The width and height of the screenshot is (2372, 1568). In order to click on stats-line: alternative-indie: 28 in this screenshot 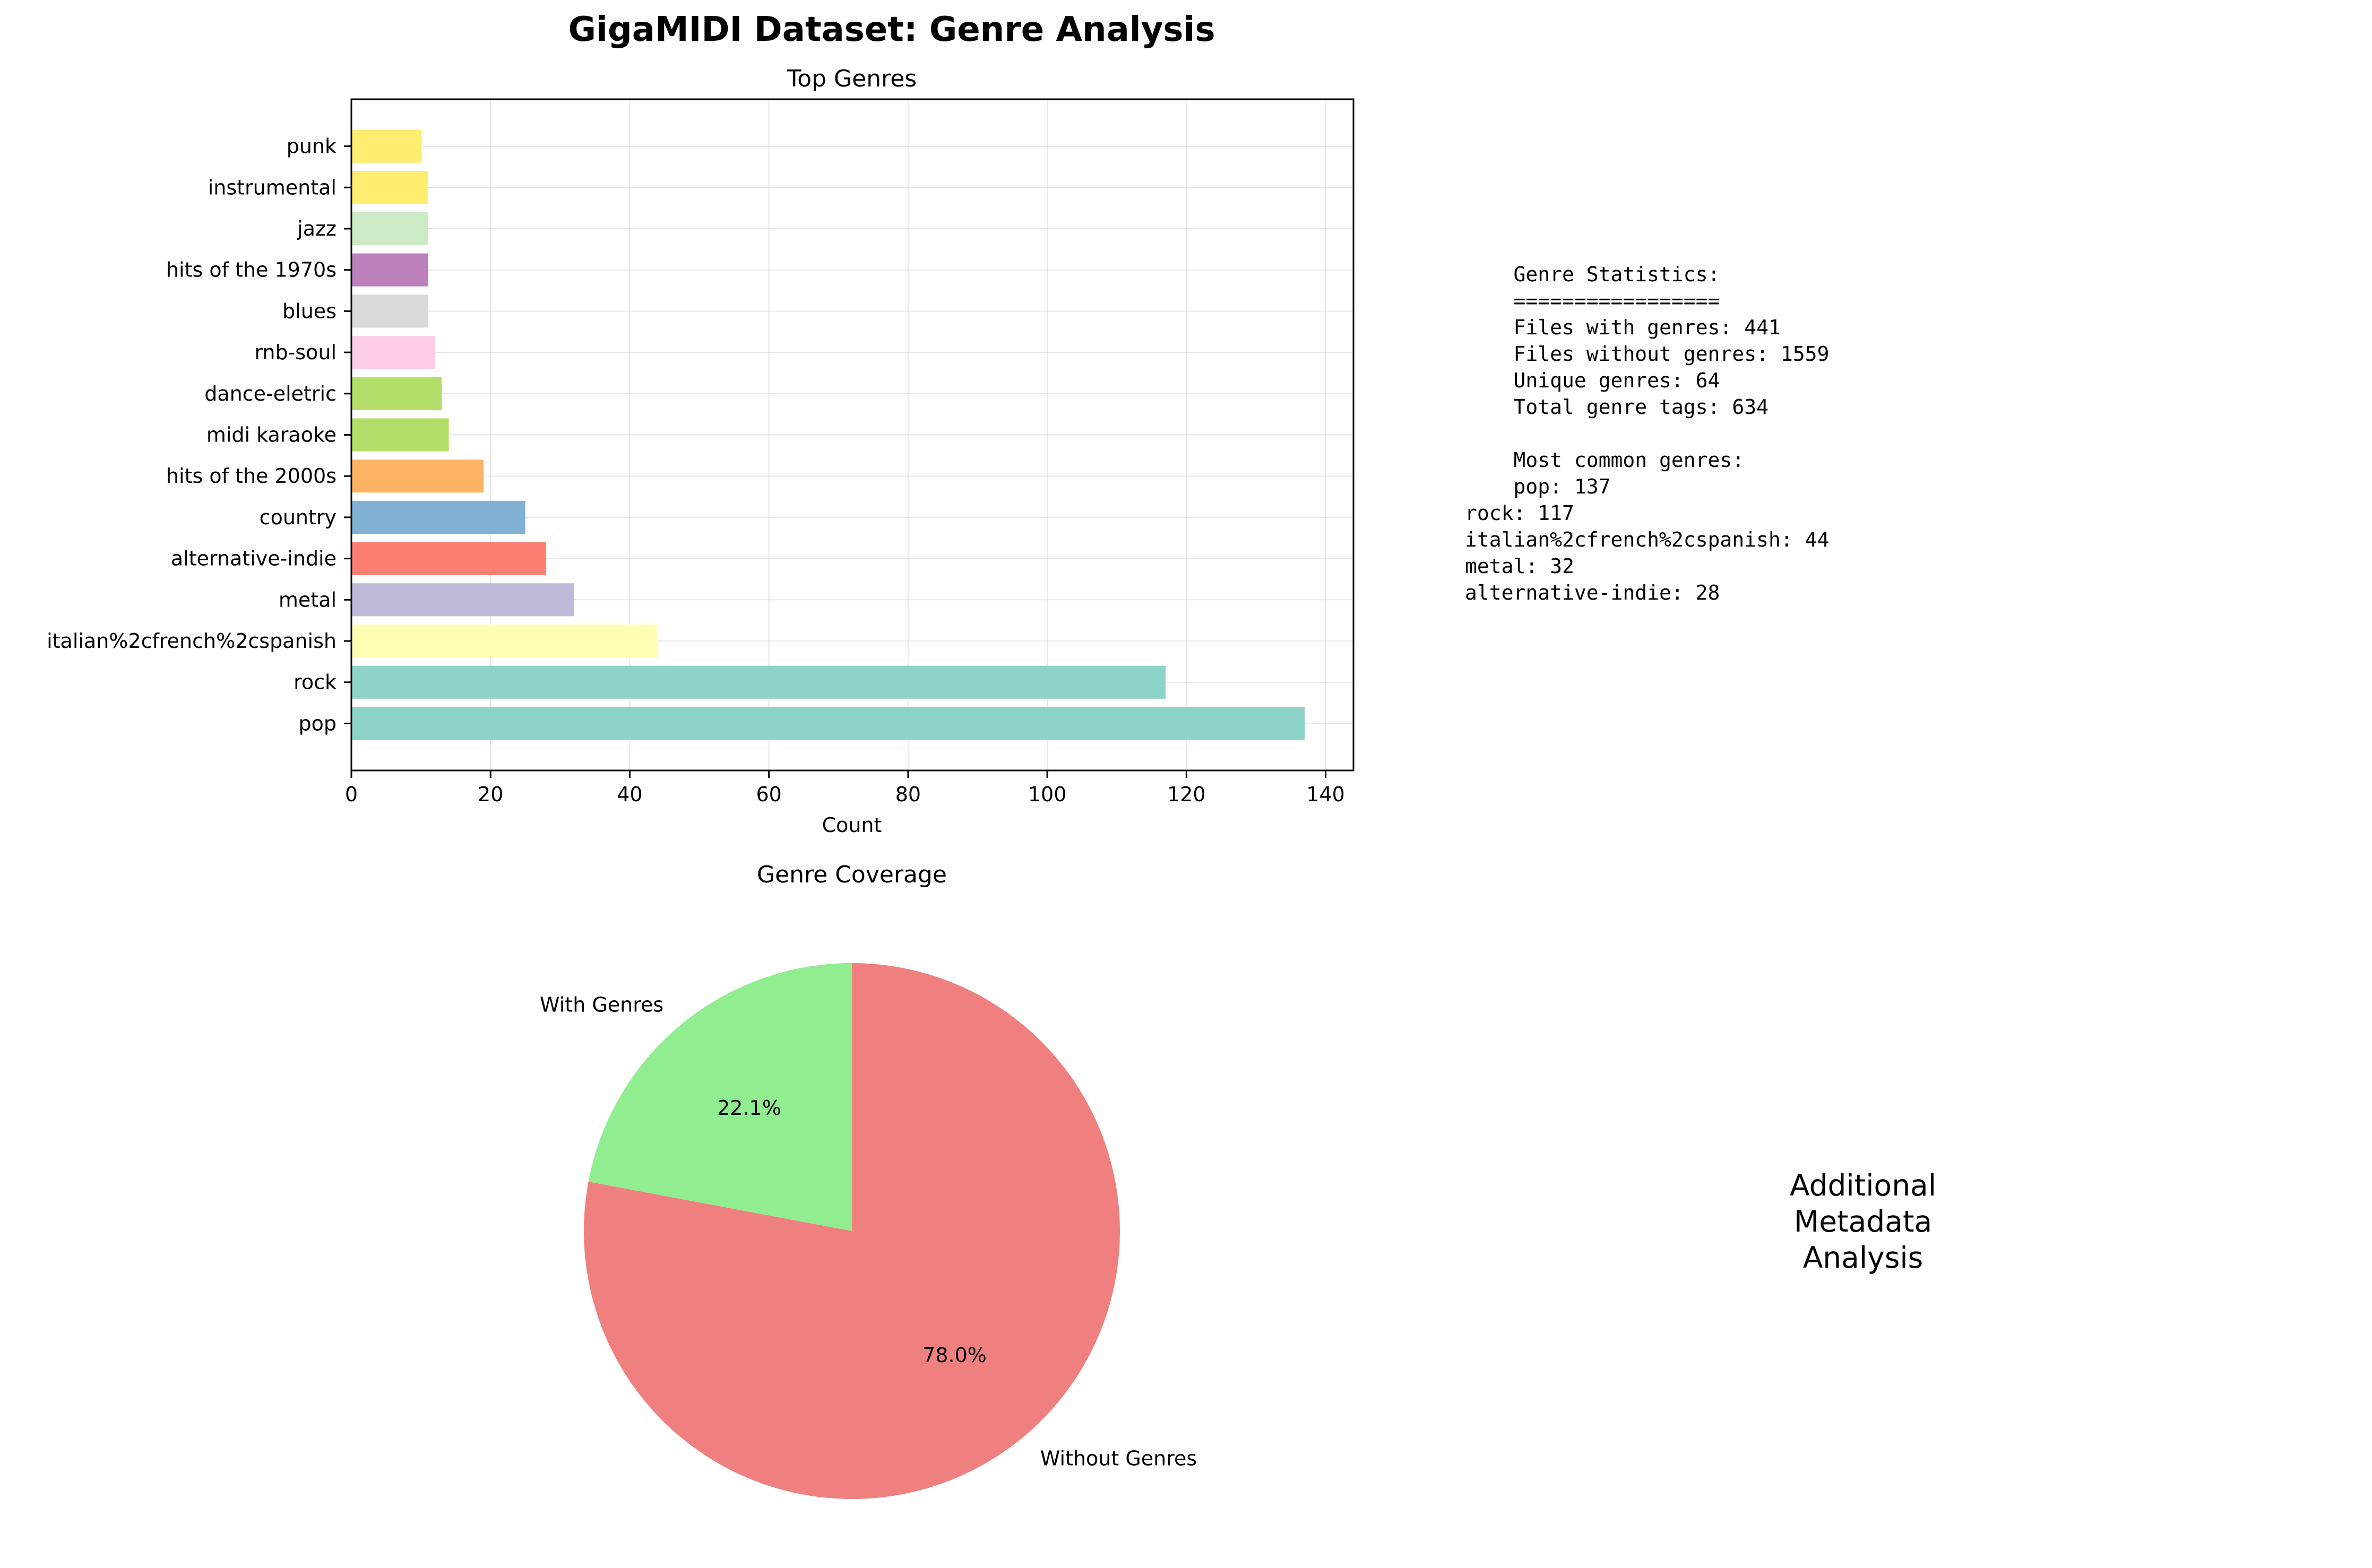, I will do `click(1592, 592)`.